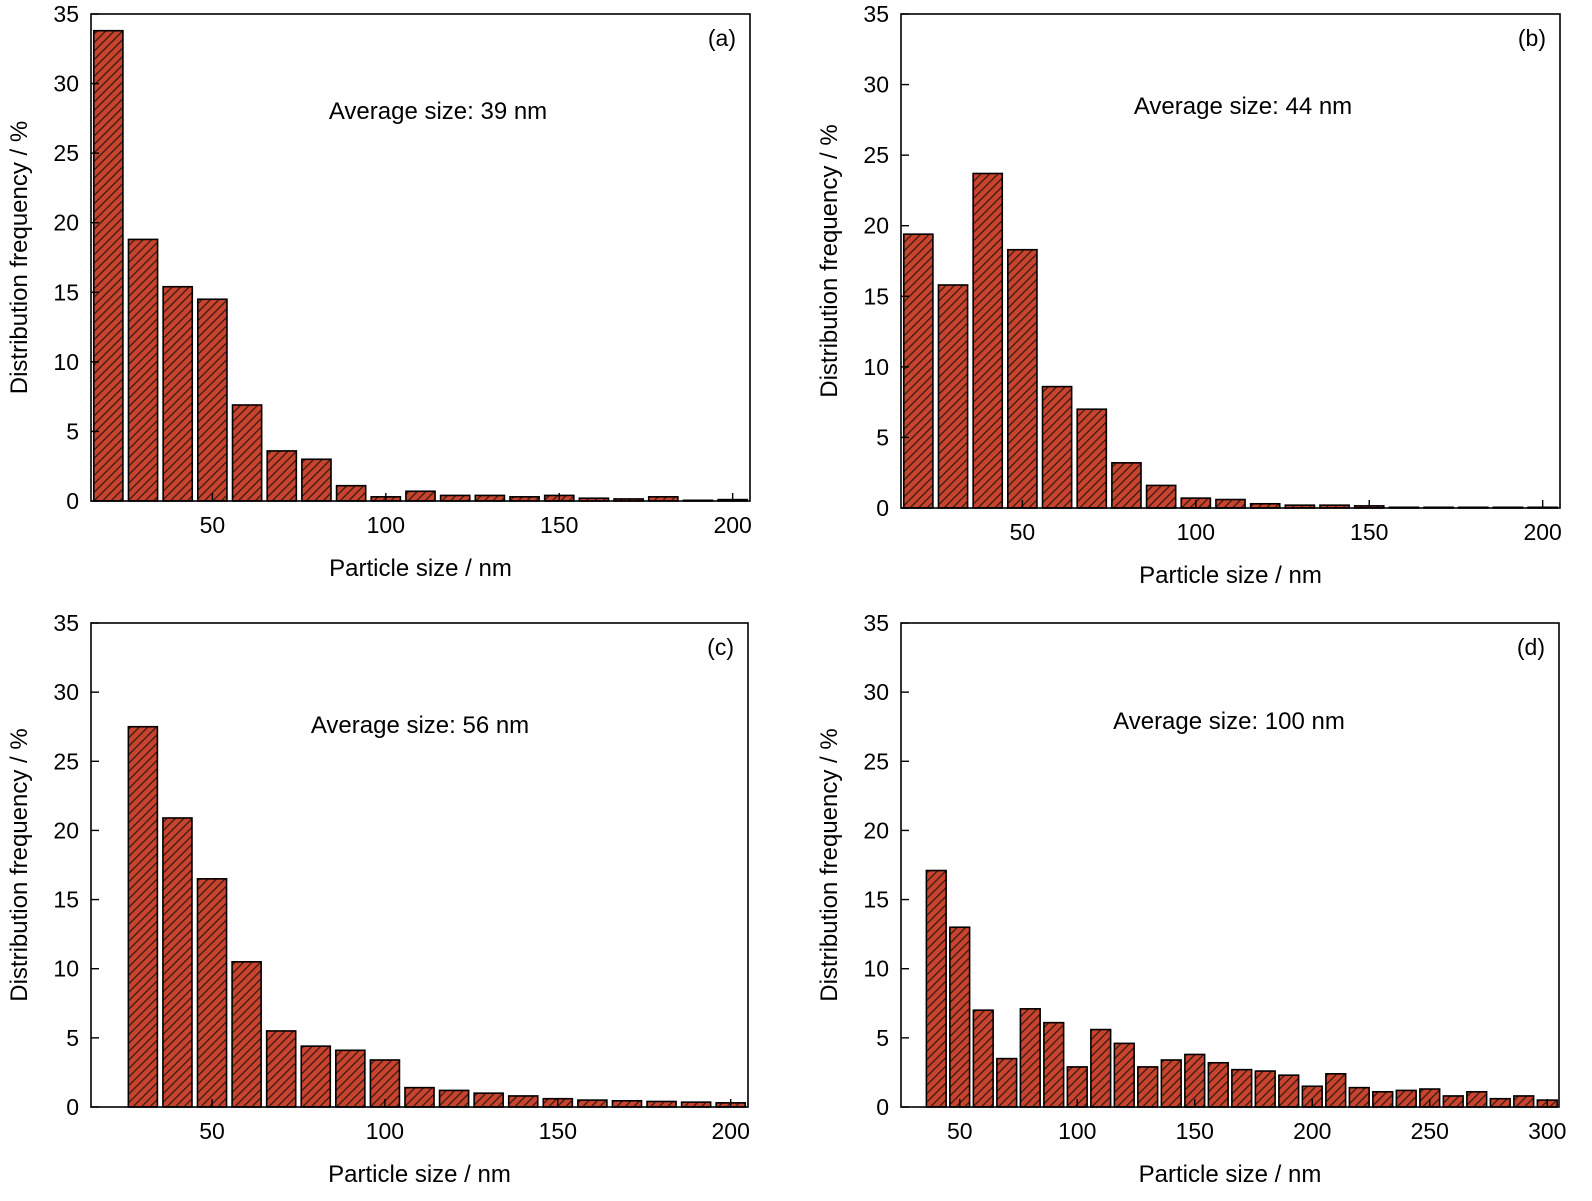 The image size is (1592, 1201). What do you see at coordinates (438, 111) in the screenshot?
I see `average-size-annotation: Average size: 39 nm` at bounding box center [438, 111].